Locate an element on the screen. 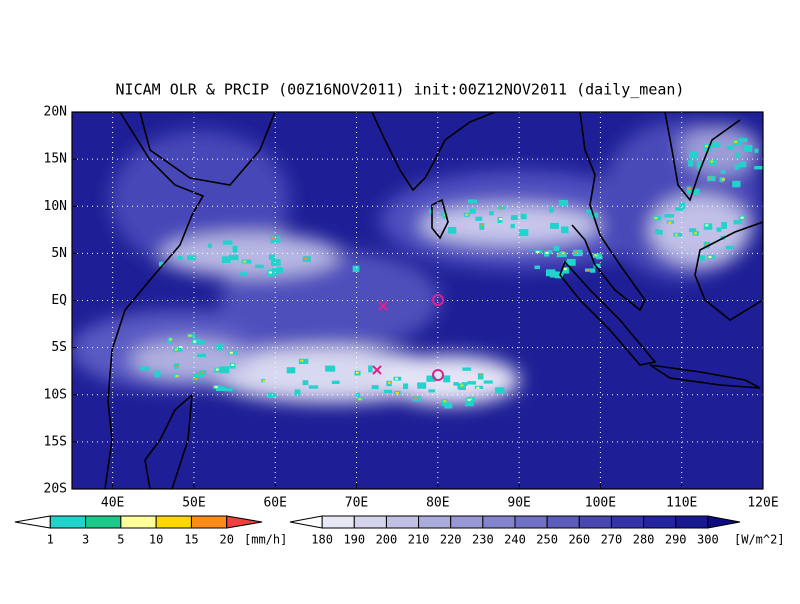 This screenshot has width=800, height=604. colorbar-label: 290 is located at coordinates (676, 540).